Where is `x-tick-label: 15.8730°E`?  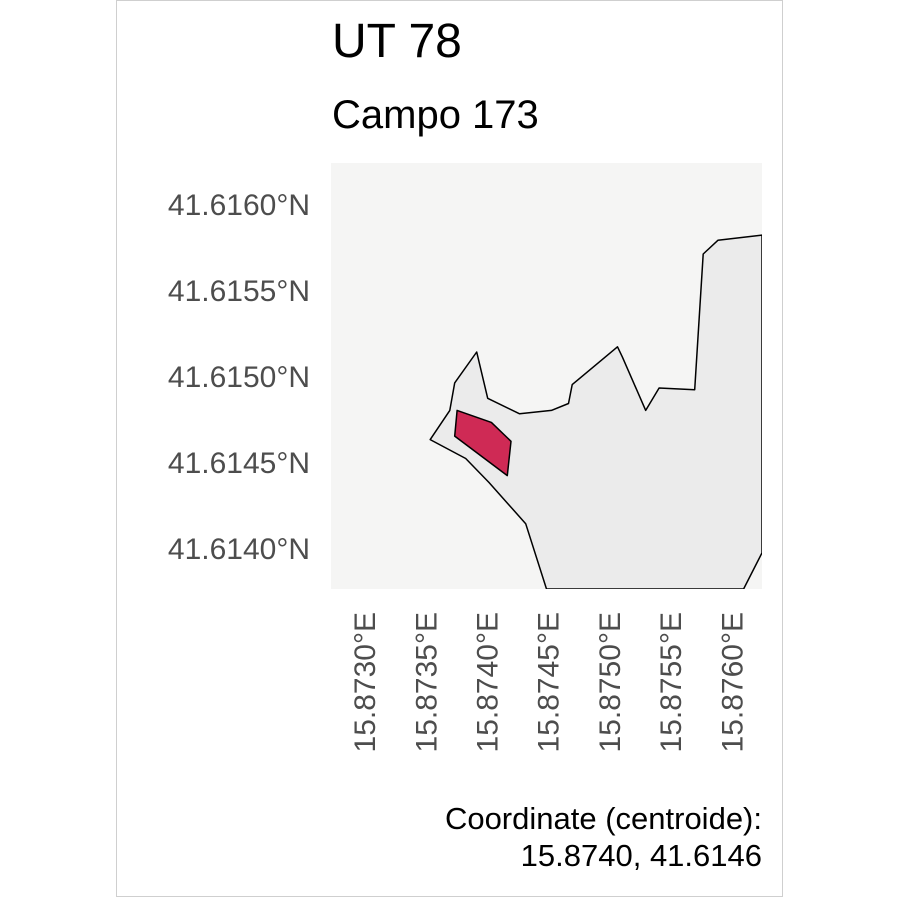 x-tick-label: 15.8730°E is located at coordinates (365, 682).